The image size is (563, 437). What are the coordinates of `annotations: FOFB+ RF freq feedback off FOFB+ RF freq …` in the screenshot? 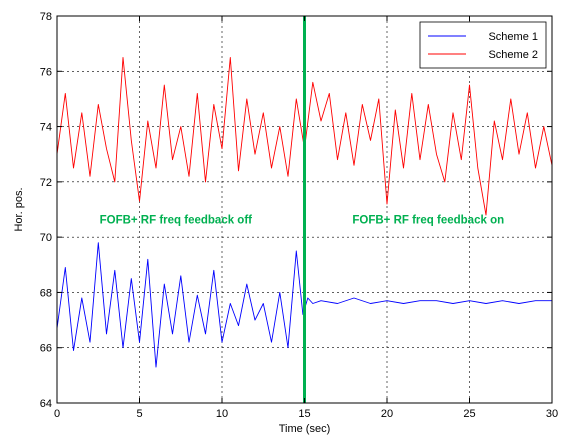 It's located at (302, 220).